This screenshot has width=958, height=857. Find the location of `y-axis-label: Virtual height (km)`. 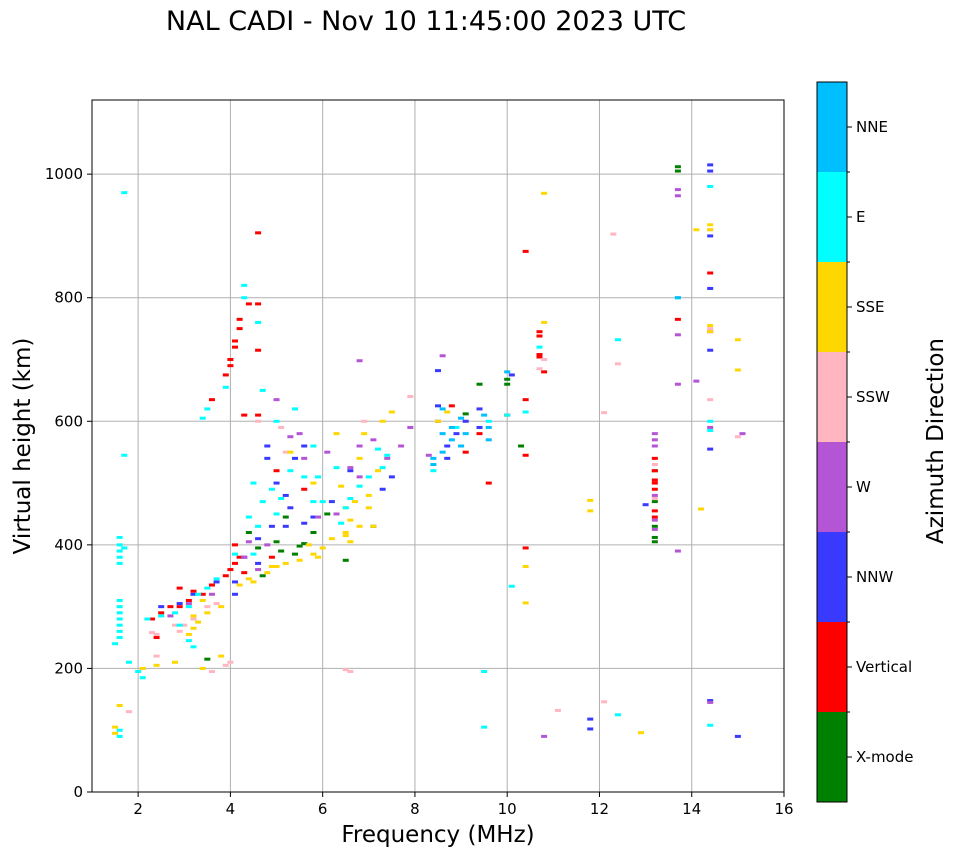

y-axis-label: Virtual height (km) is located at coordinates (23, 446).